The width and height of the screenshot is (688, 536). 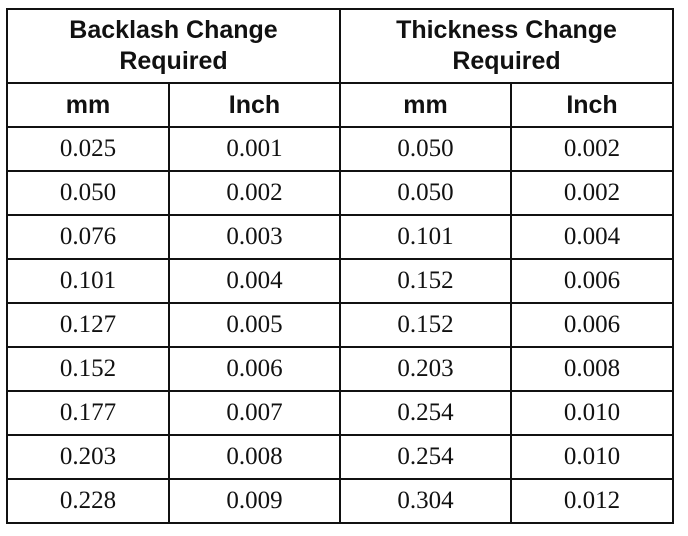 I want to click on unit-header-row: mm Inch mm Inch, so click(x=340, y=105).